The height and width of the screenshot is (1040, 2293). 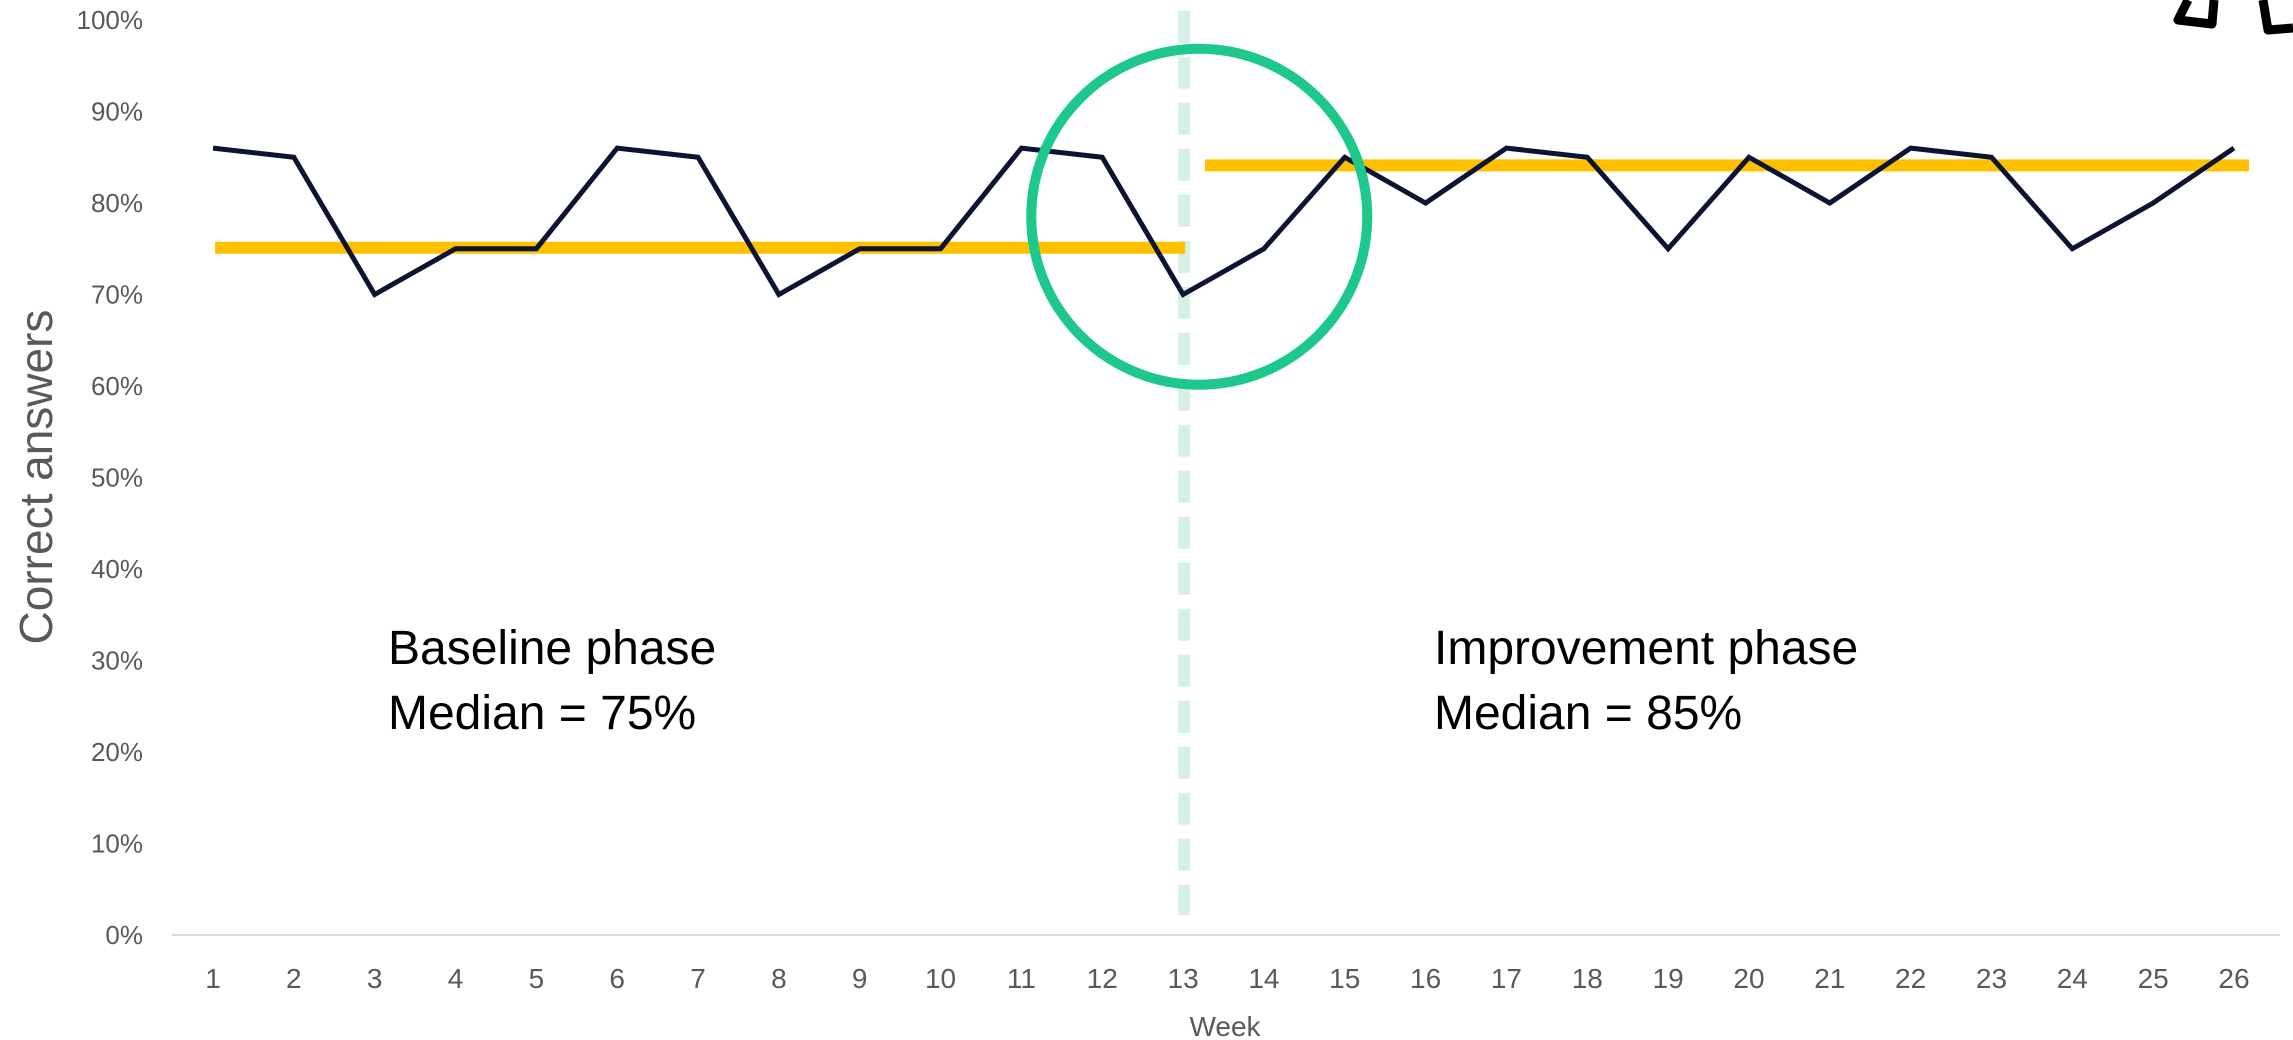 What do you see at coordinates (1263, 978) in the screenshot?
I see `x-tick-label: 14` at bounding box center [1263, 978].